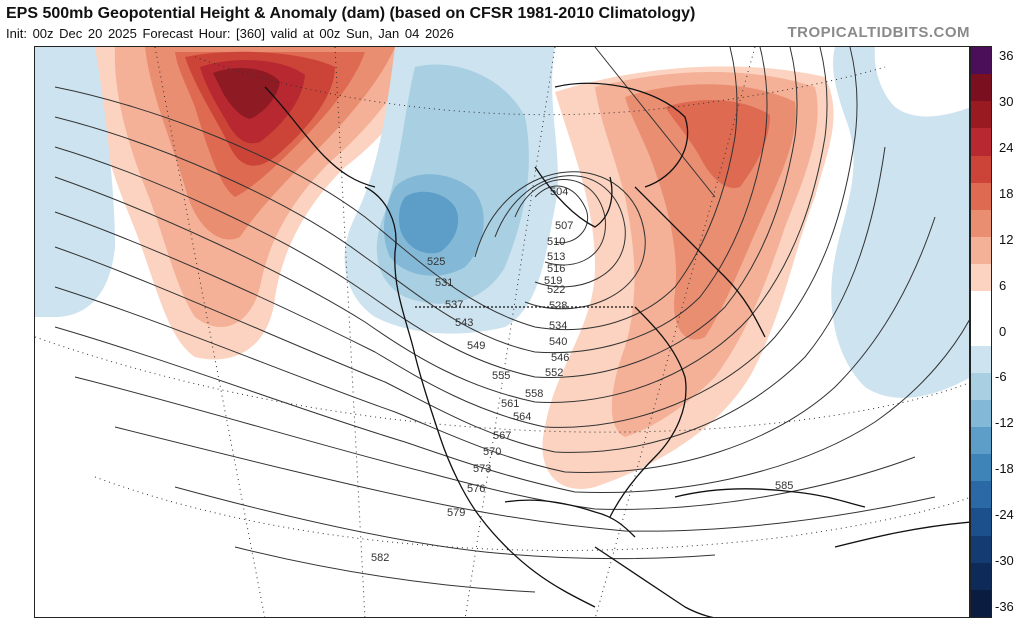  I want to click on contour-label: 555, so click(501, 376).